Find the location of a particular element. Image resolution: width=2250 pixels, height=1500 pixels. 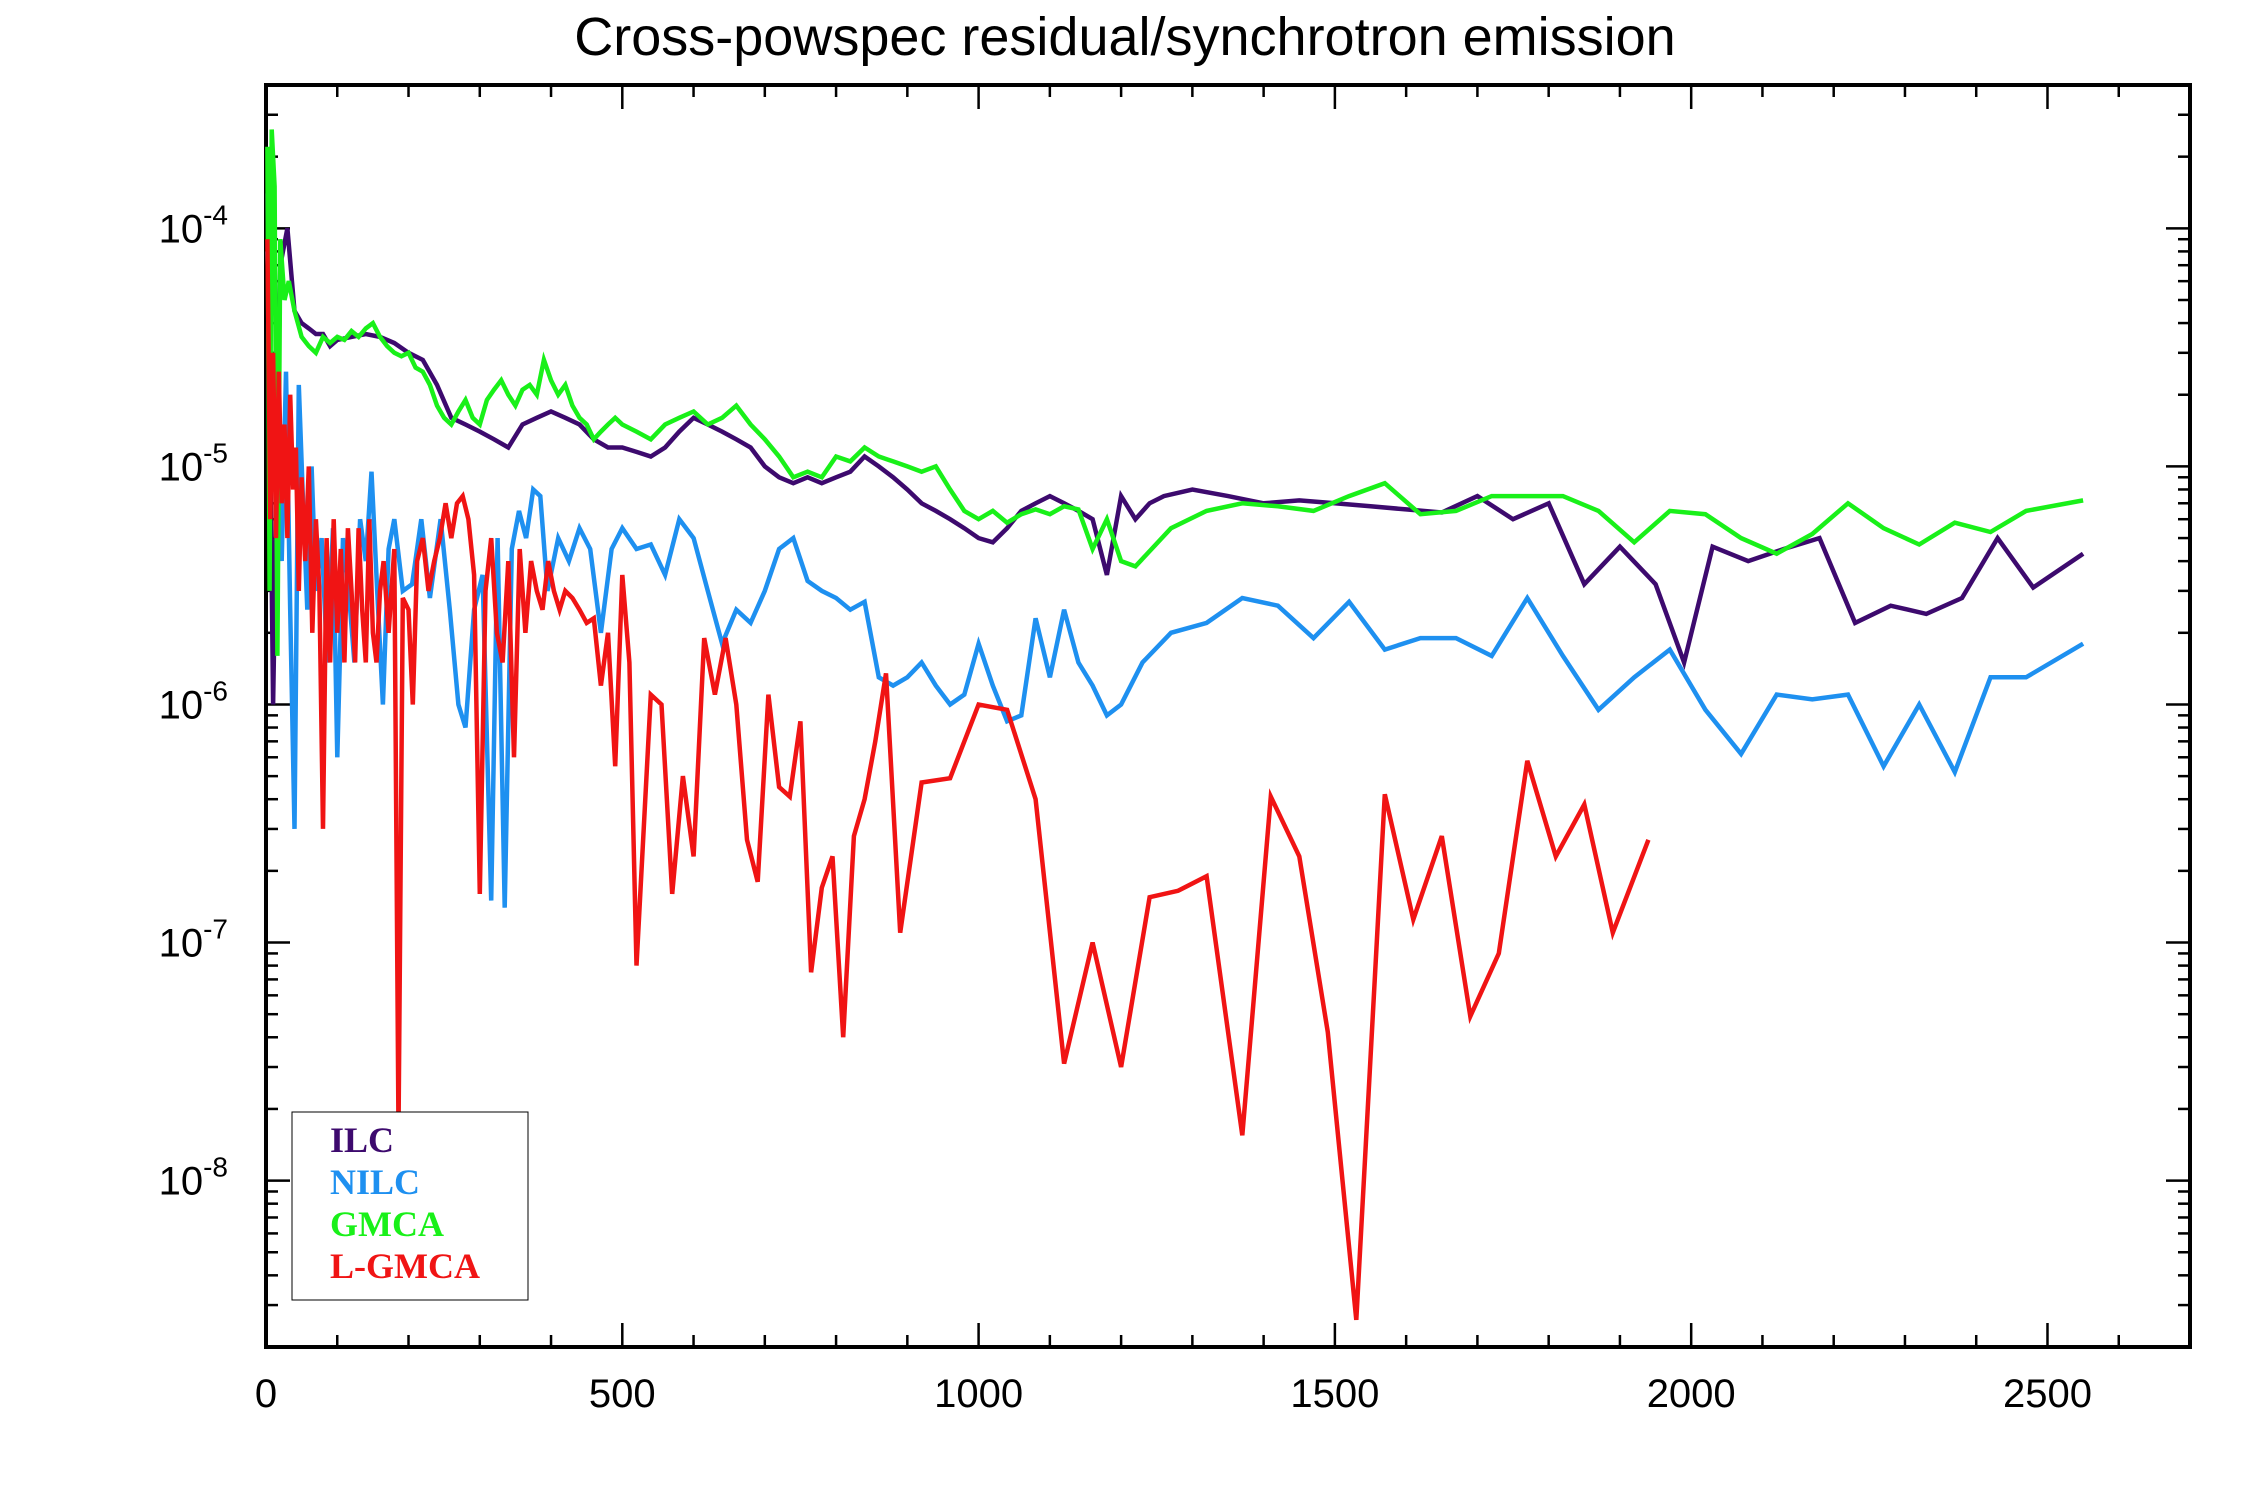

y-tick-label: 10⁻⁷ is located at coordinates (193, 940).